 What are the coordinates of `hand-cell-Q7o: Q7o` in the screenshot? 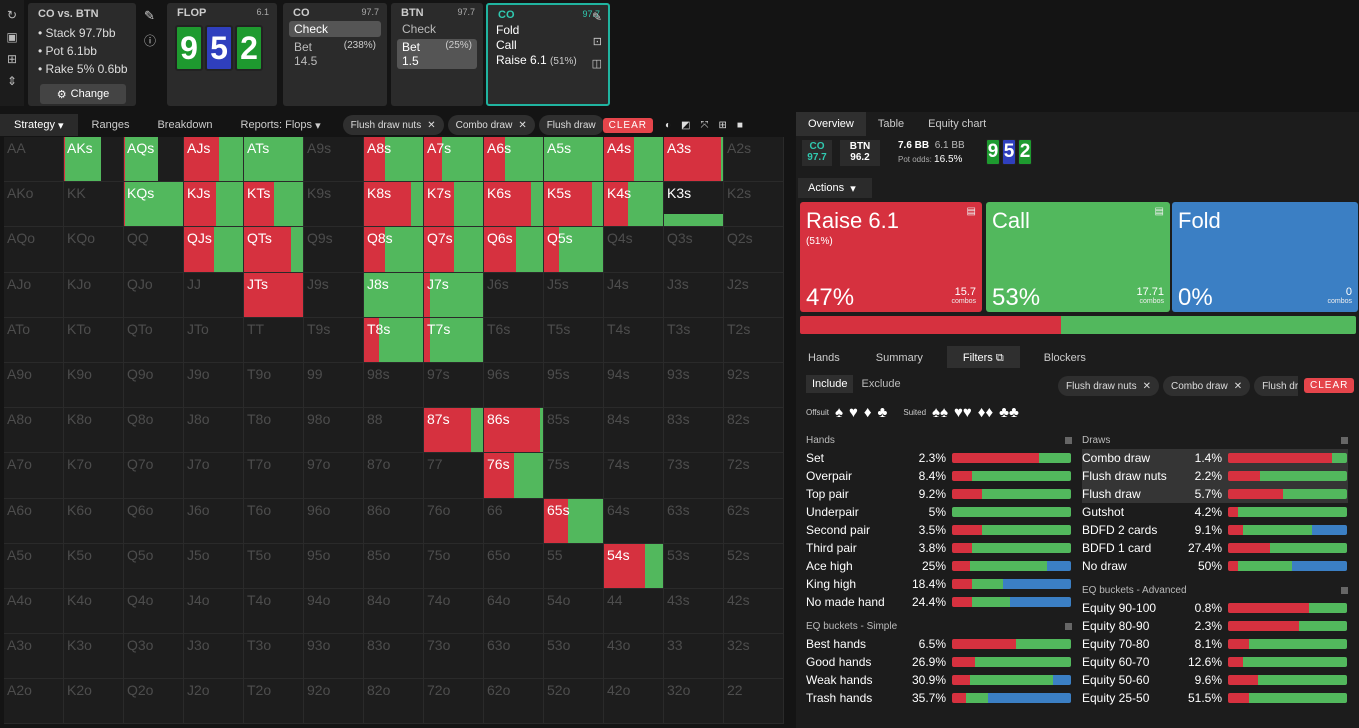 It's located at (154, 476).